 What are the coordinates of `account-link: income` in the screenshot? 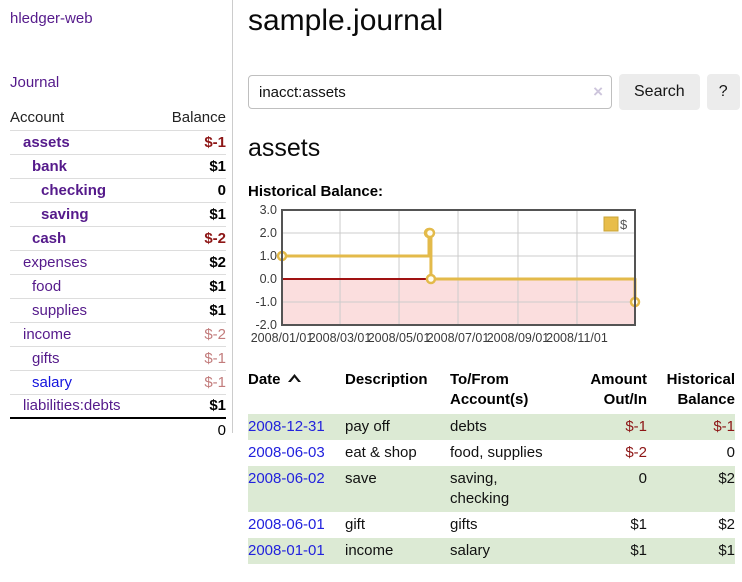 It's located at (47, 334).